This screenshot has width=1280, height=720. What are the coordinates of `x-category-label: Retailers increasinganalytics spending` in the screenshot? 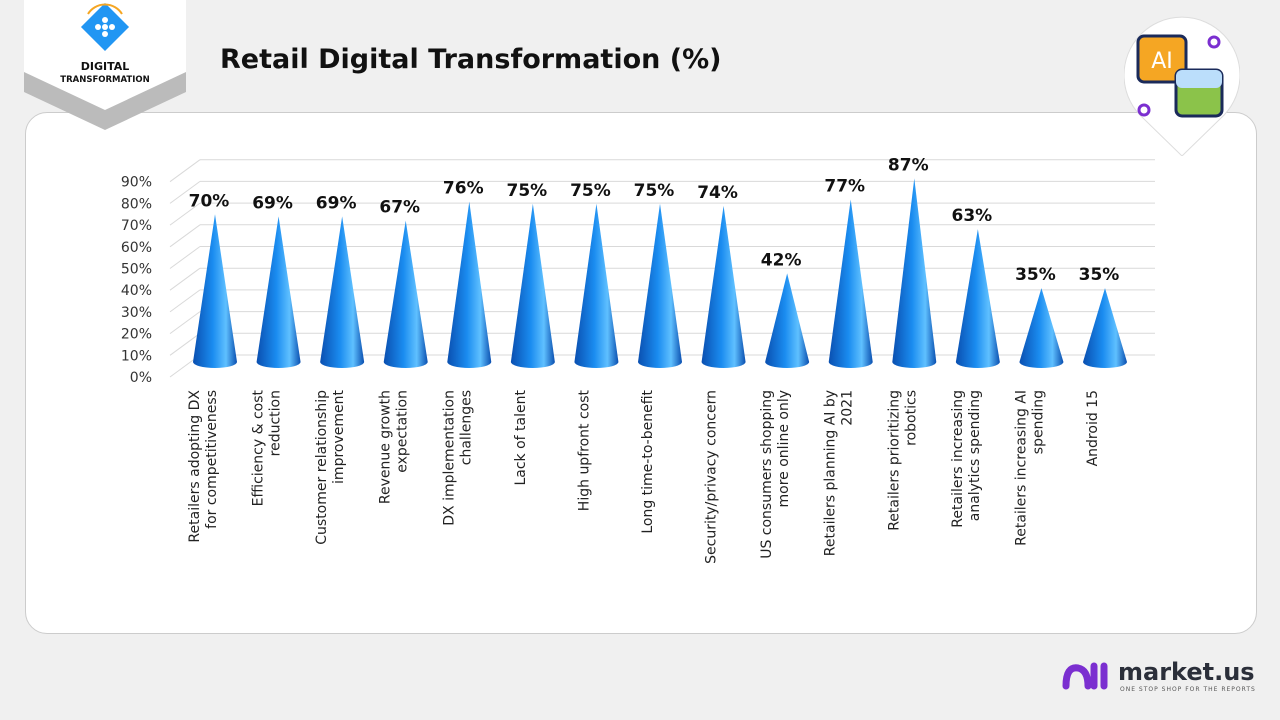 It's located at (966, 459).